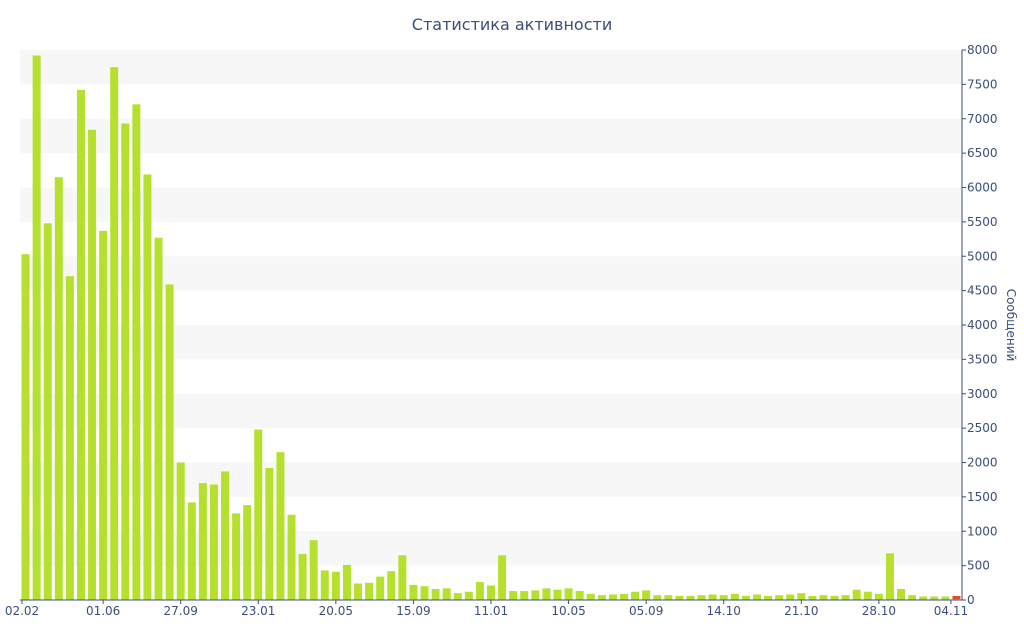 The image size is (1024, 640). I want to click on x-tick-label: 10.05, so click(568, 611).